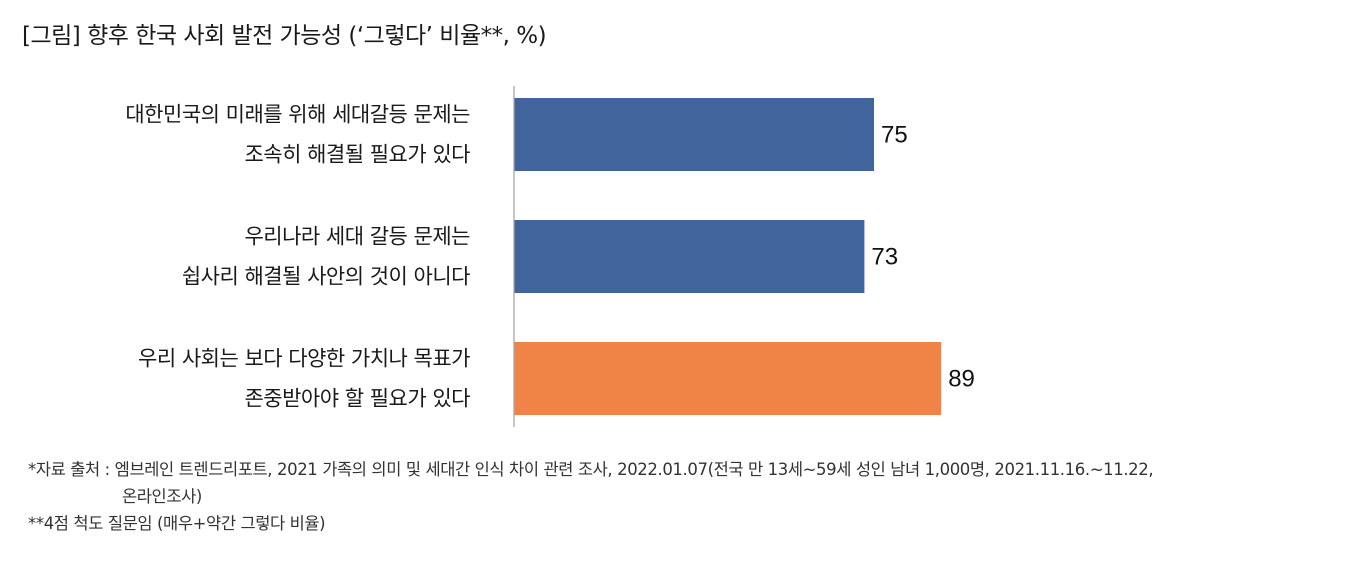 This screenshot has height=564, width=1346. Describe the element at coordinates (357, 237) in the screenshot. I see `category-label-2-line-1: 우리나라 세대 갈등 문제는` at that location.